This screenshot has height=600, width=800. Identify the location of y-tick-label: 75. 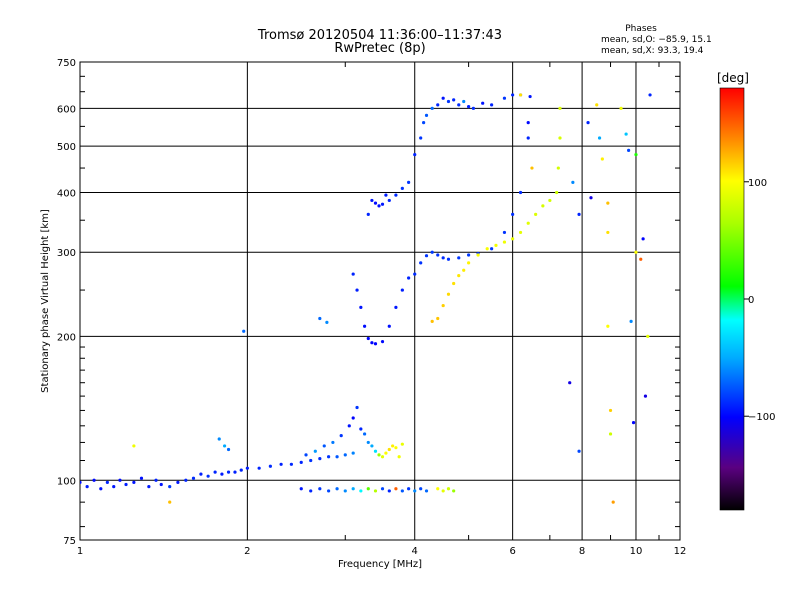
(69, 541).